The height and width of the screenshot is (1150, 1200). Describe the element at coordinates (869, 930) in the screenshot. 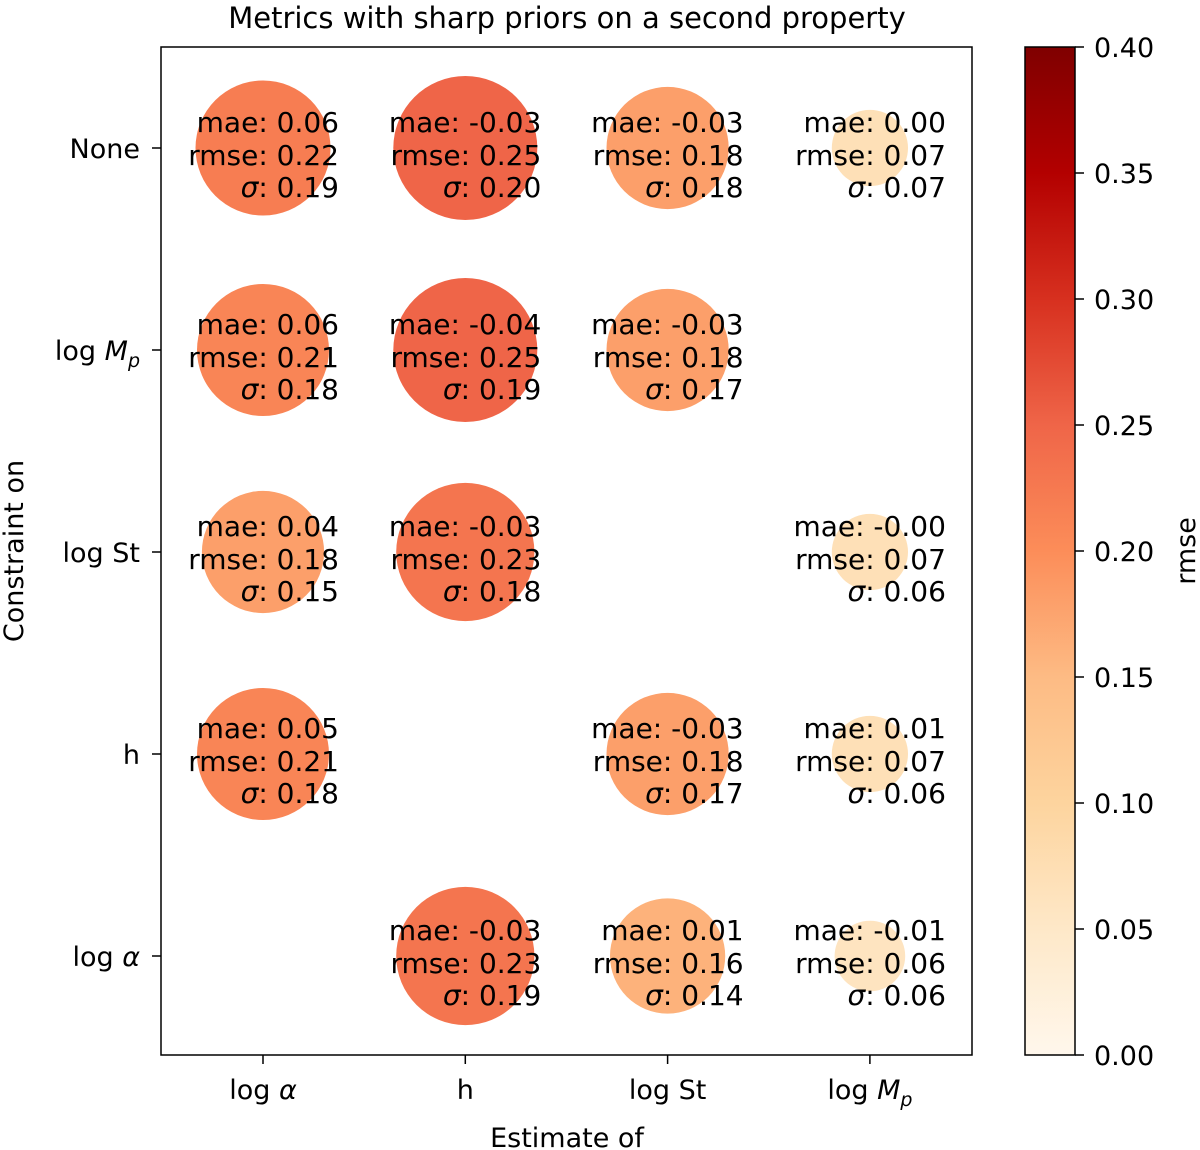

I see `cell-mae-label: mae: -0.01` at that location.